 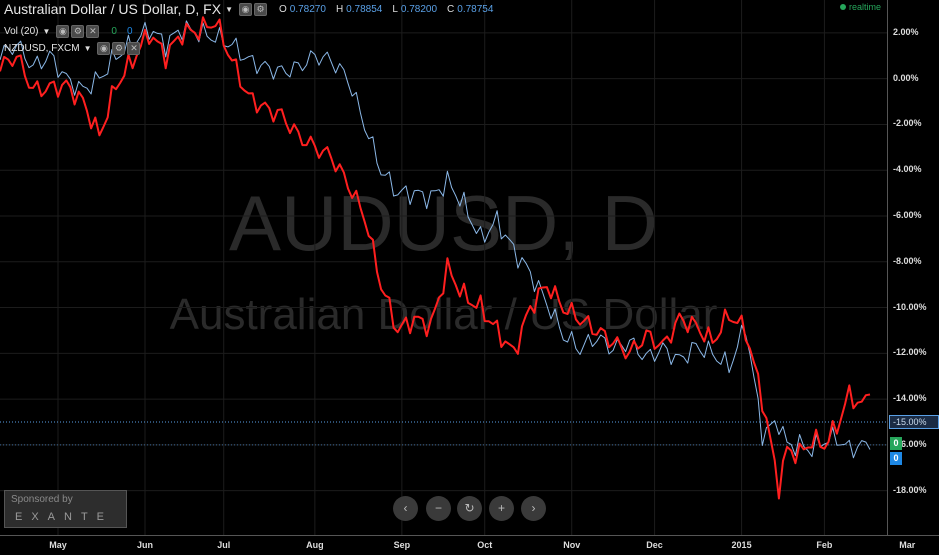 I want to click on price-tick-label: -18.00%, so click(x=910, y=489).